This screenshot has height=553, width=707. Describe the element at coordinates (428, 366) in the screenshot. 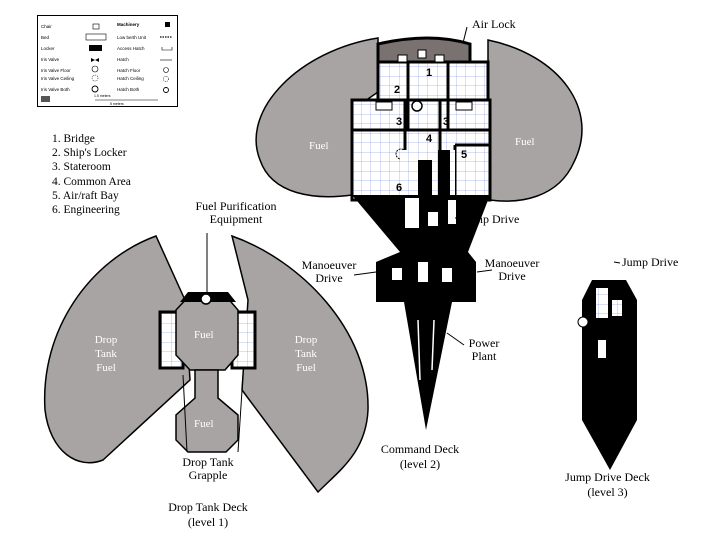

I see `command-deck-power-plant` at that location.